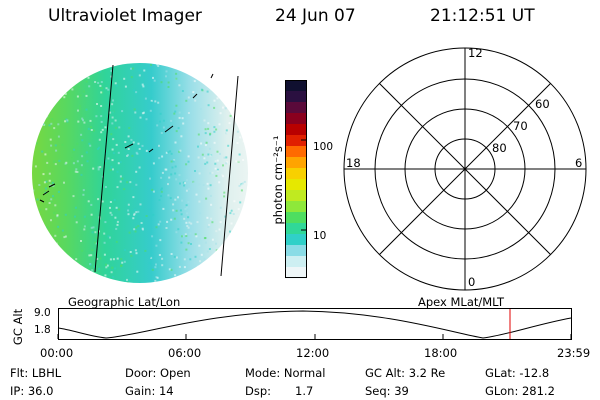 Image resolution: width=600 pixels, height=400 pixels. What do you see at coordinates (475, 53) in the screenshot?
I see `mlt-label-12: 12` at bounding box center [475, 53].